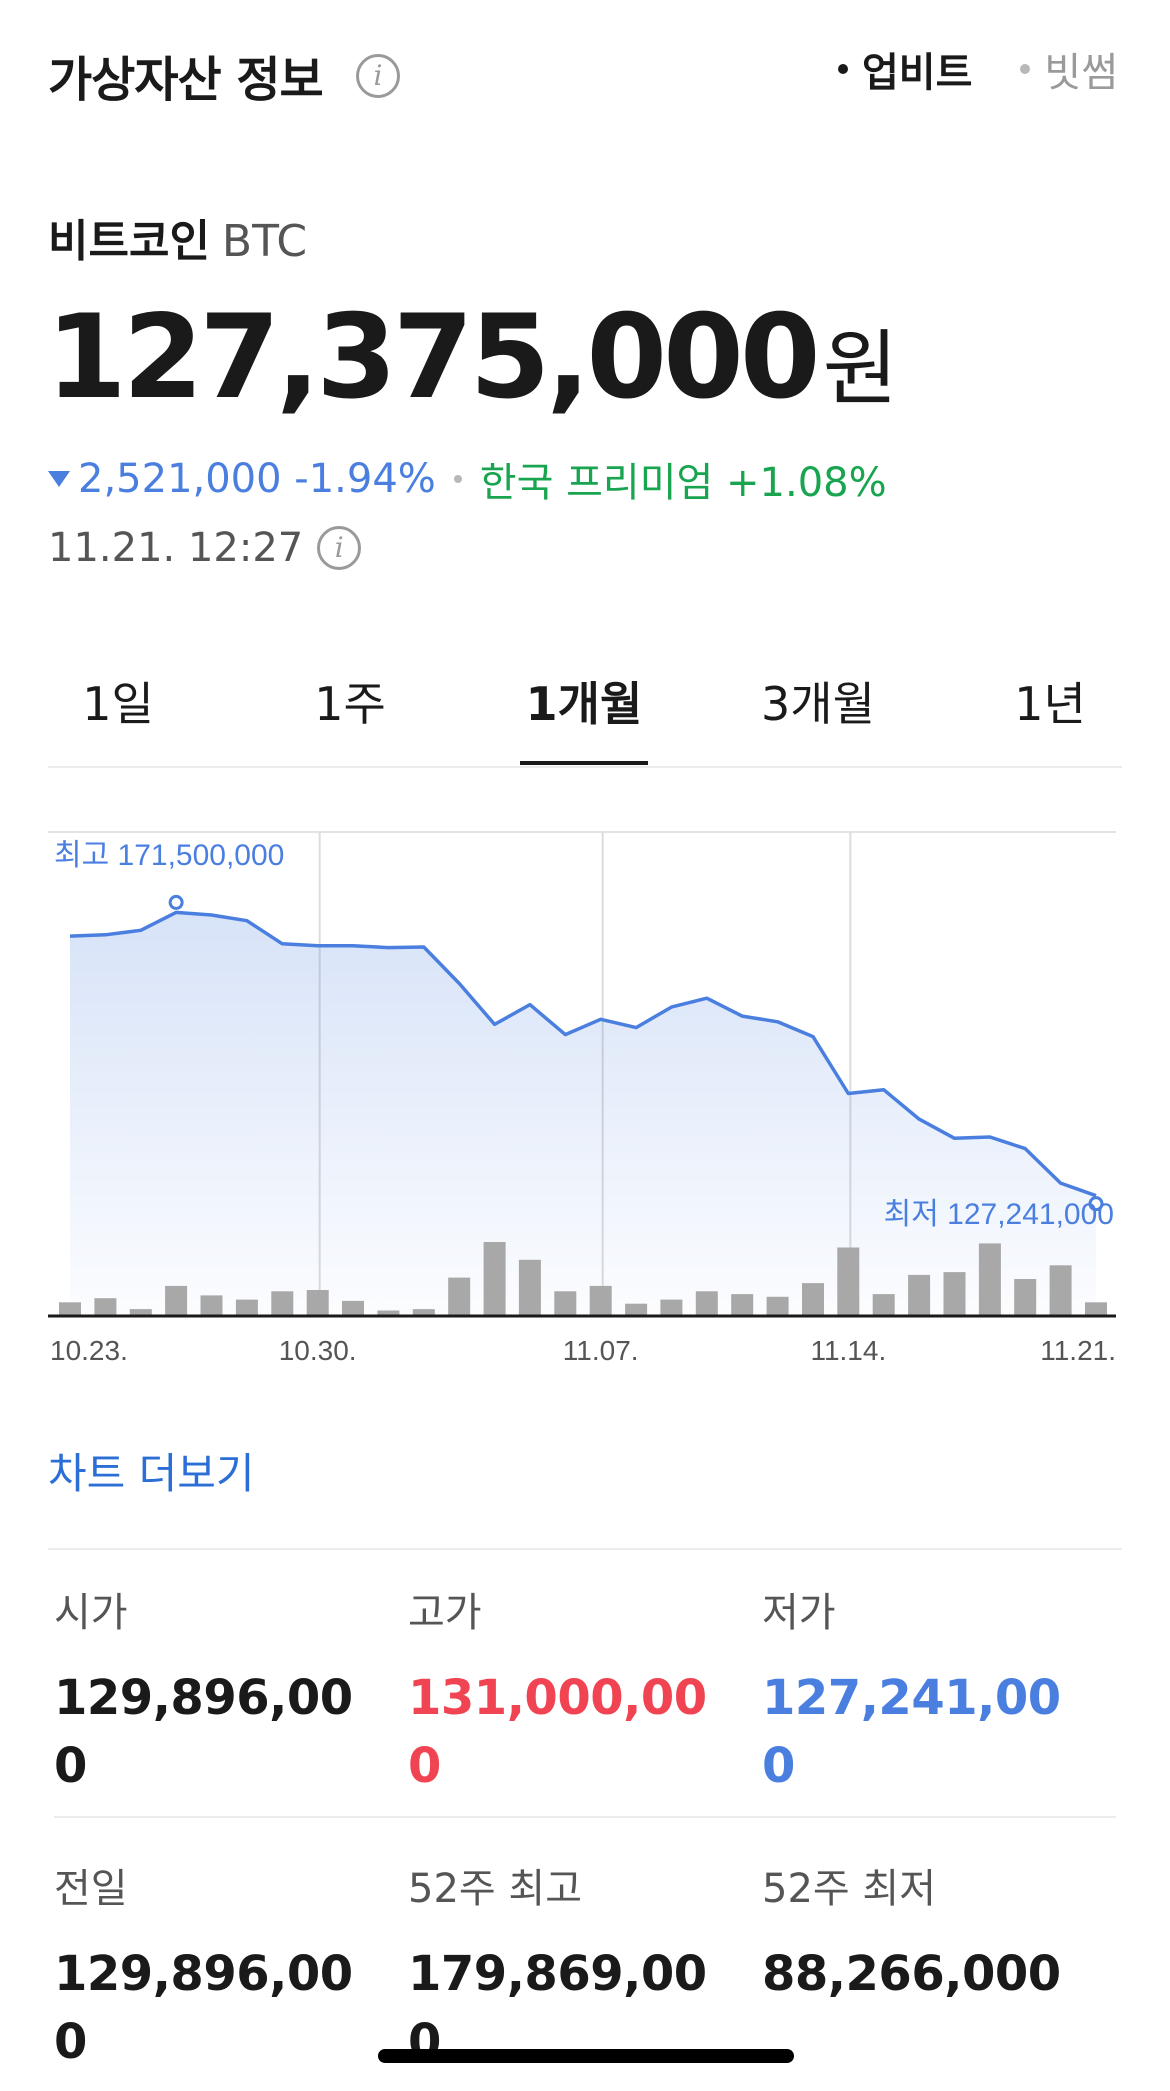  I want to click on exchange-tabs: 업비트 빗썸, so click(977, 69).